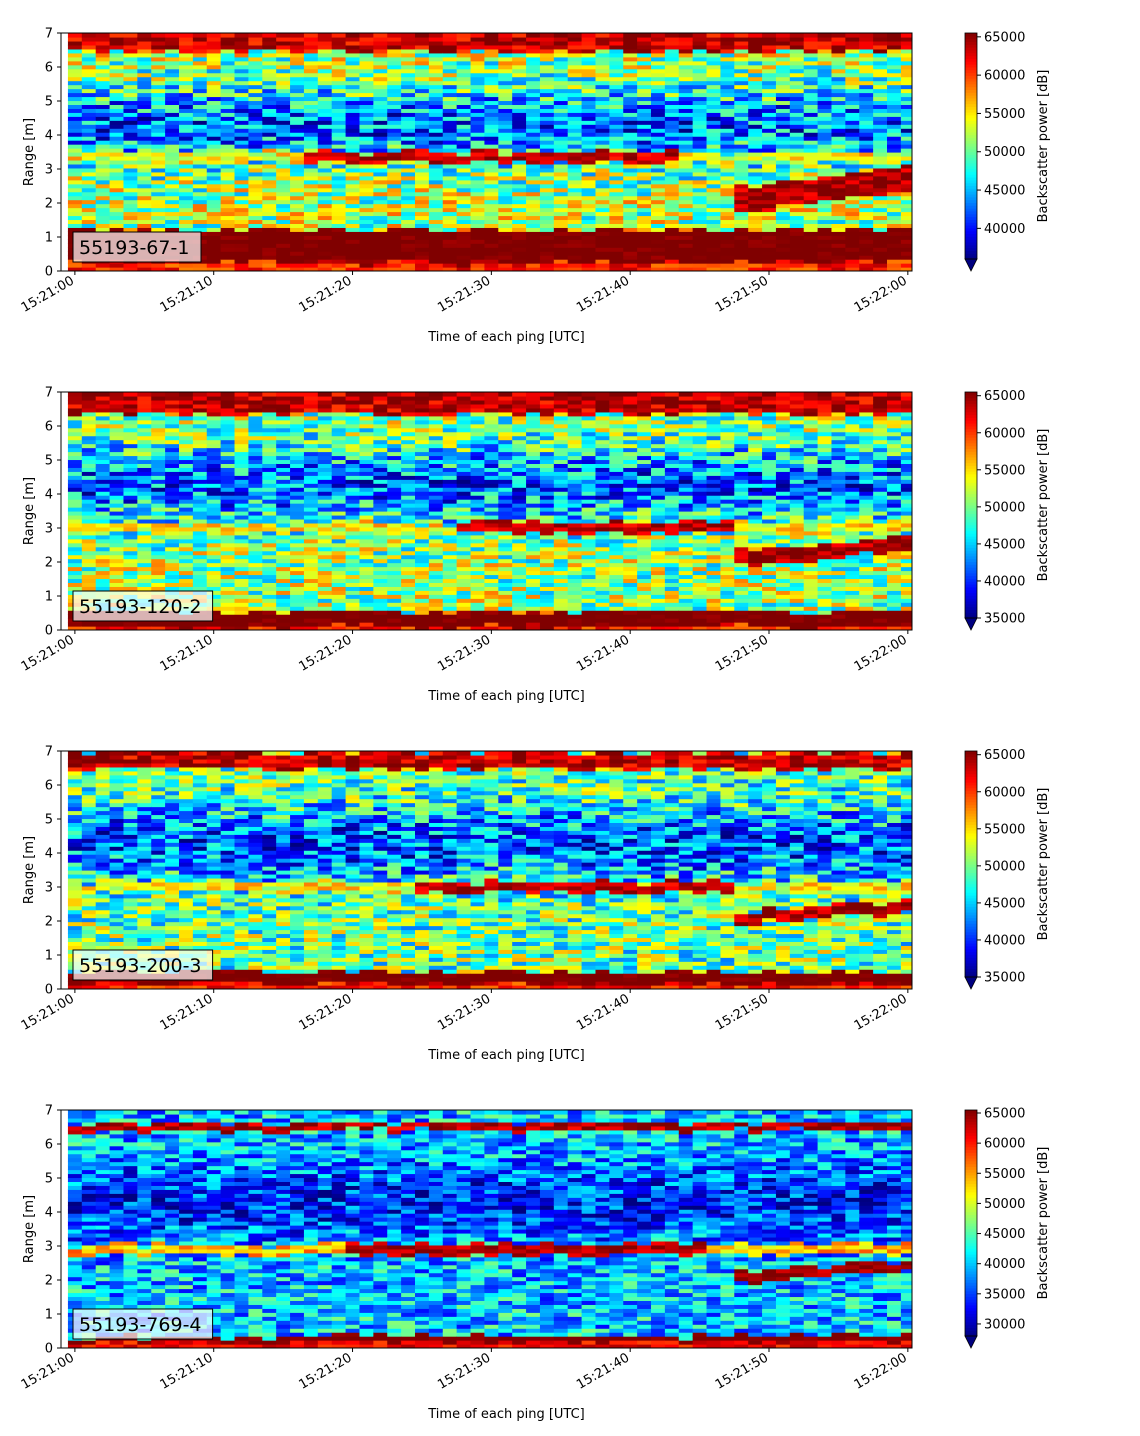 This screenshot has width=1140, height=1436. I want to click on x-tick-label: 15:21:40, so click(603, 294).